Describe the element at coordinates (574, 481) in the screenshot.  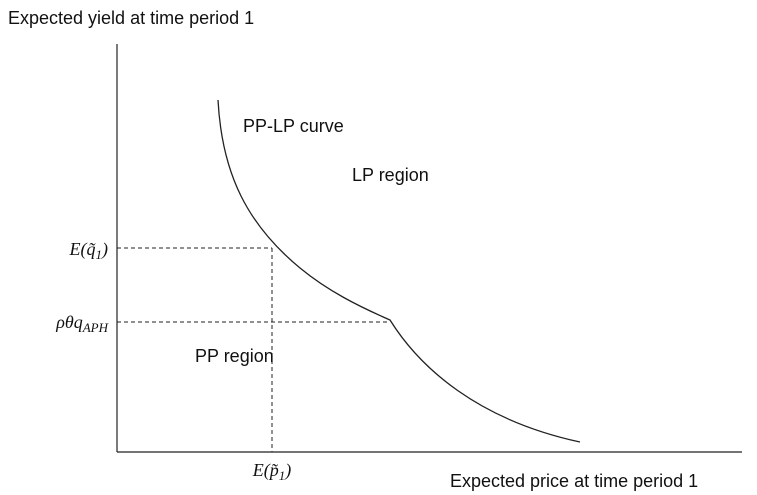
I see `x-axis-label: Expected price at time period 1` at that location.